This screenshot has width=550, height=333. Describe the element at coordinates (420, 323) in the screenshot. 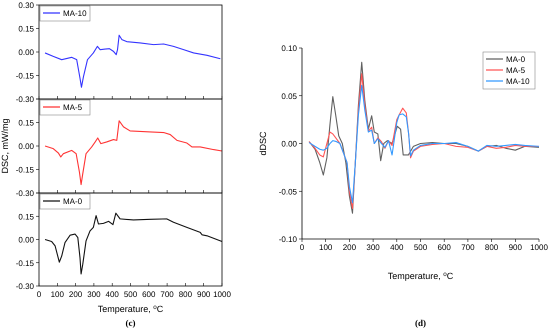

I see `text: (d)` at that location.